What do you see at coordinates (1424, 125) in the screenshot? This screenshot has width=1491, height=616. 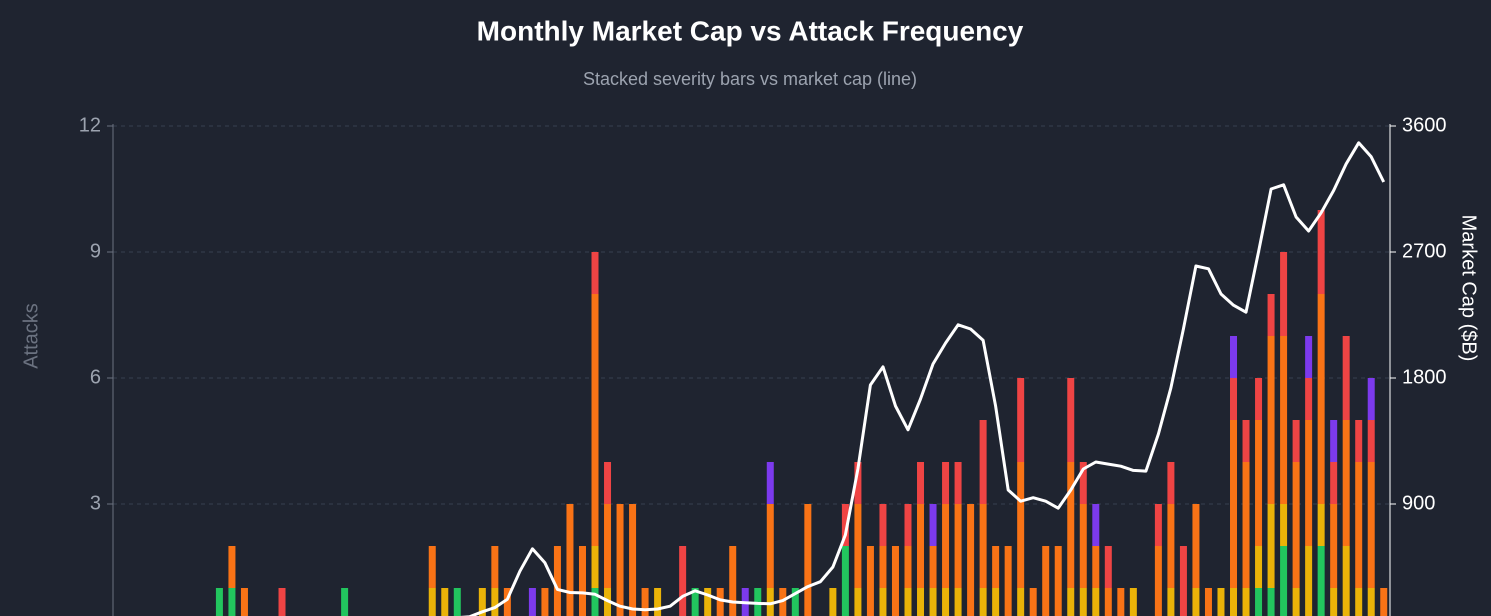 I see `y2-tick-label: 3600` at bounding box center [1424, 125].